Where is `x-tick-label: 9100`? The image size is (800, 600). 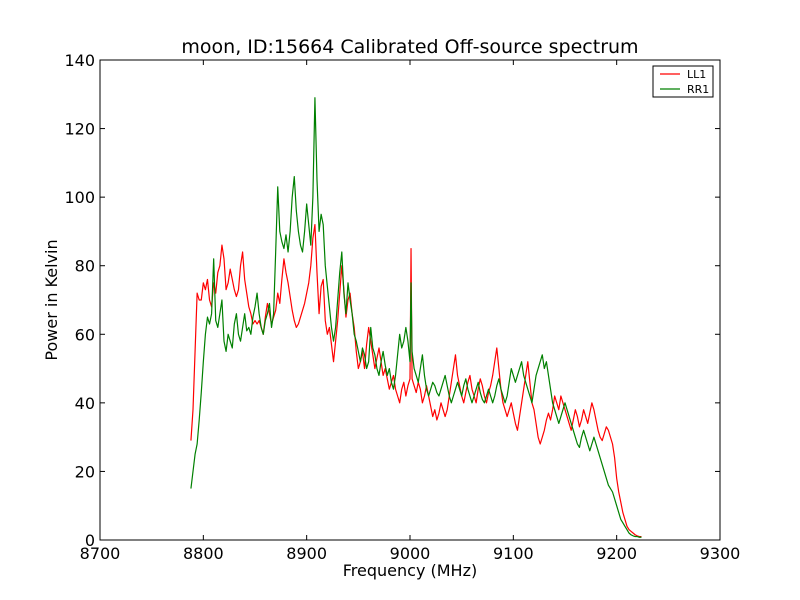
x-tick-label: 9100 is located at coordinates (513, 553).